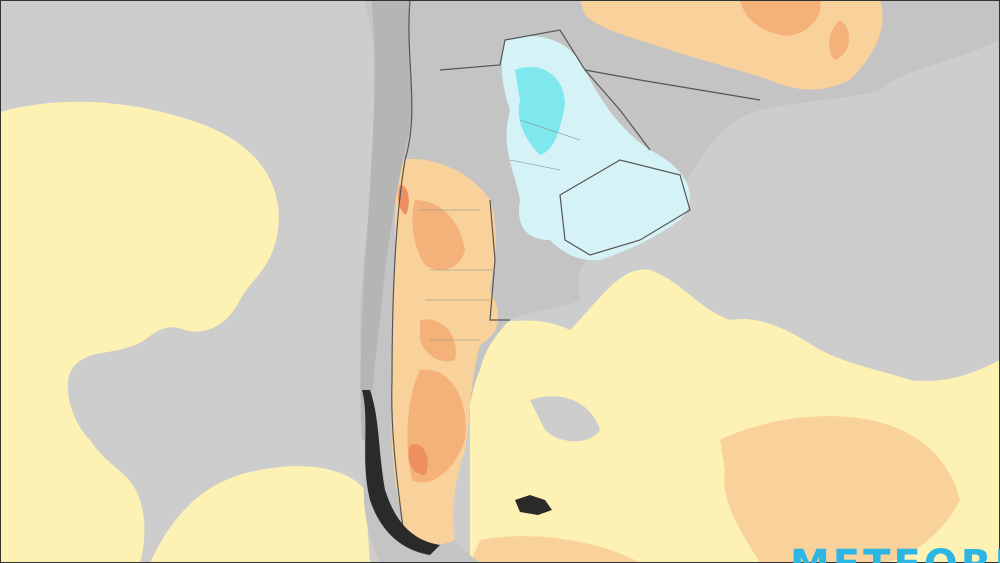  Describe the element at coordinates (565, 419) in the screenshot. I see `neutral-area` at that location.